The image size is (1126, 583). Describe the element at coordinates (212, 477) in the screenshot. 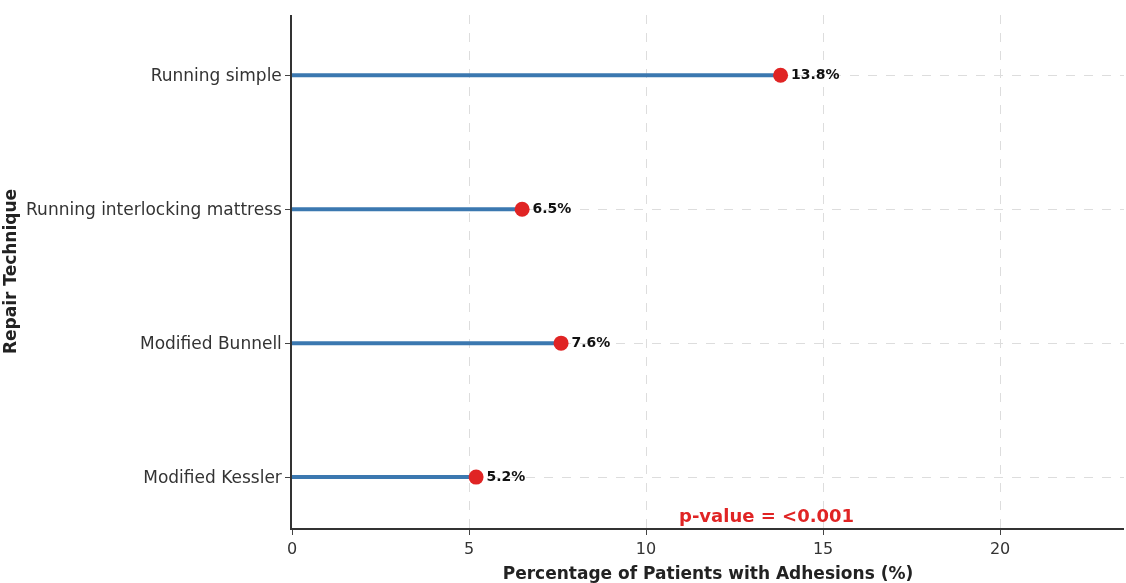

I see `y-tick-label: Modified Kessler` at that location.